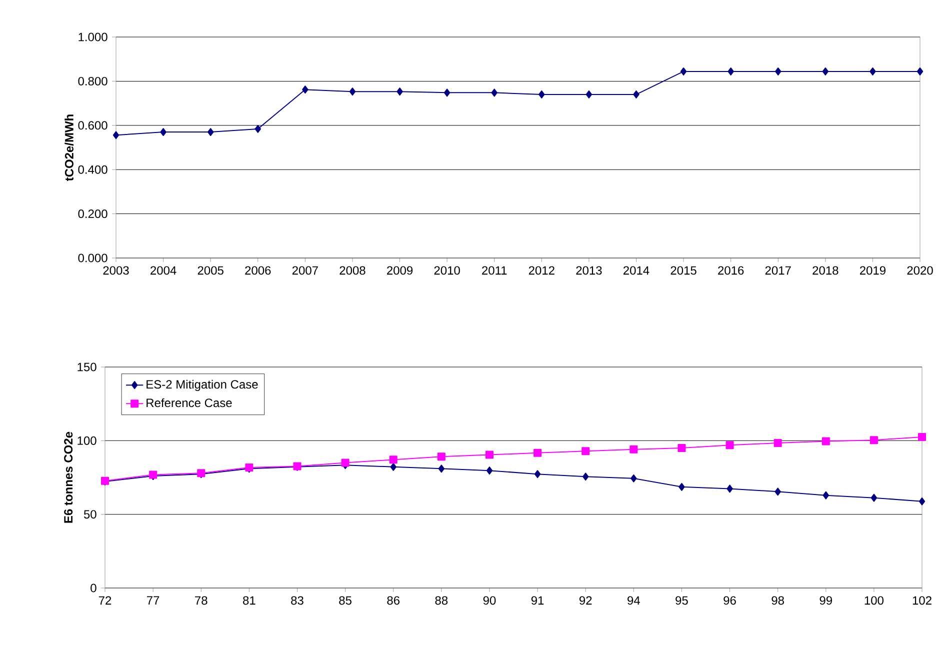 Image resolution: width=949 pixels, height=648 pixels. I want to click on x-tick-label: 2008, so click(353, 270).